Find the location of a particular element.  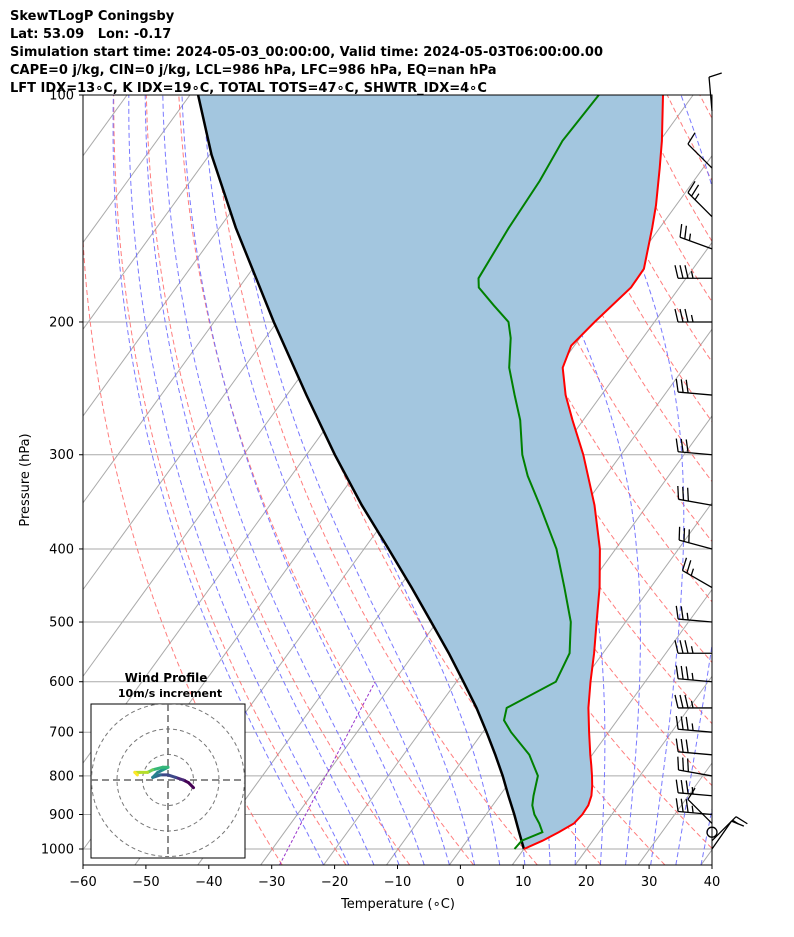

x-tick-label: −60 is located at coordinates (82, 882).